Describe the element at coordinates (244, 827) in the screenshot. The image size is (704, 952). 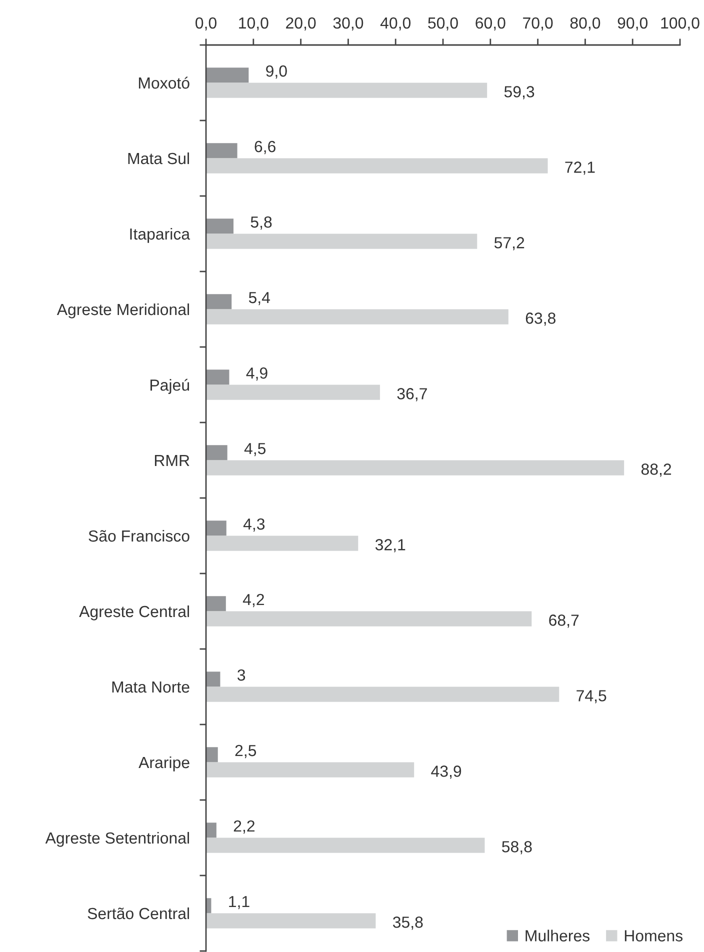
I see `data-label: 2,2` at that location.